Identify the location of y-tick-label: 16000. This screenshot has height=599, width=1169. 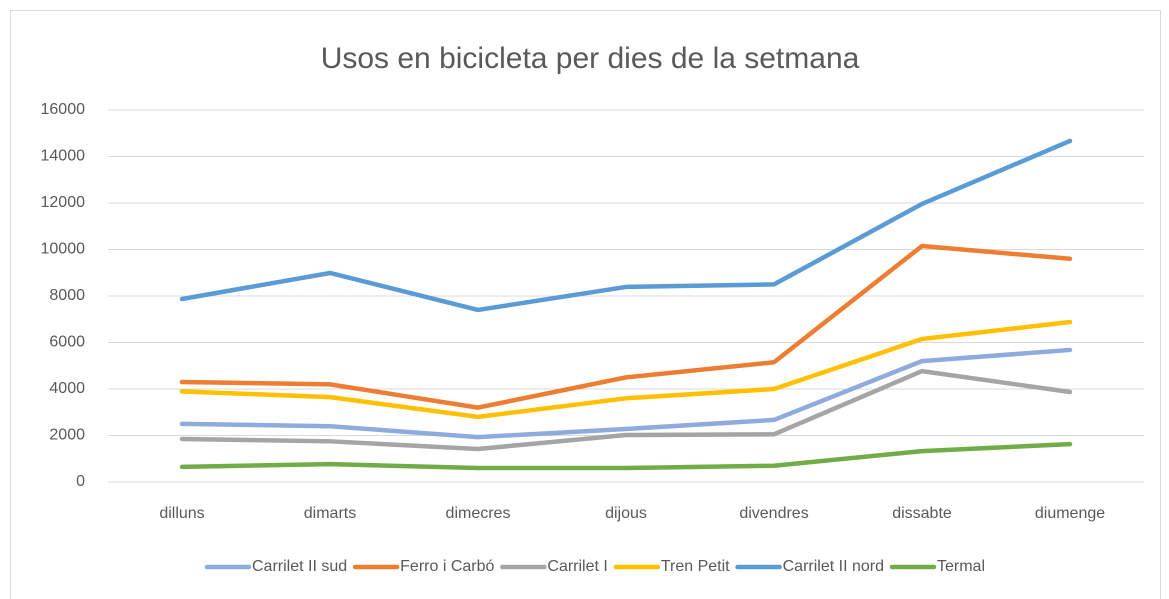
(63, 109).